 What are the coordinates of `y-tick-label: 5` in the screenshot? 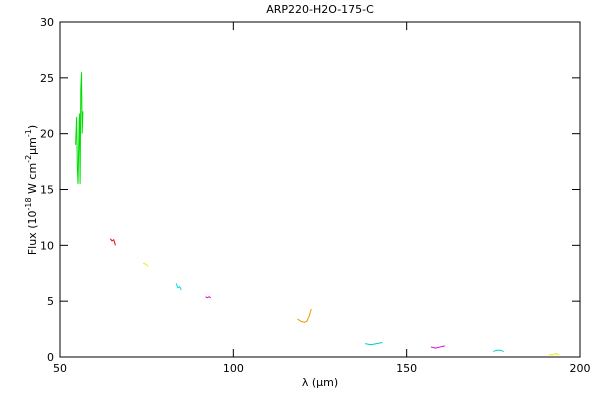 It's located at (50, 301).